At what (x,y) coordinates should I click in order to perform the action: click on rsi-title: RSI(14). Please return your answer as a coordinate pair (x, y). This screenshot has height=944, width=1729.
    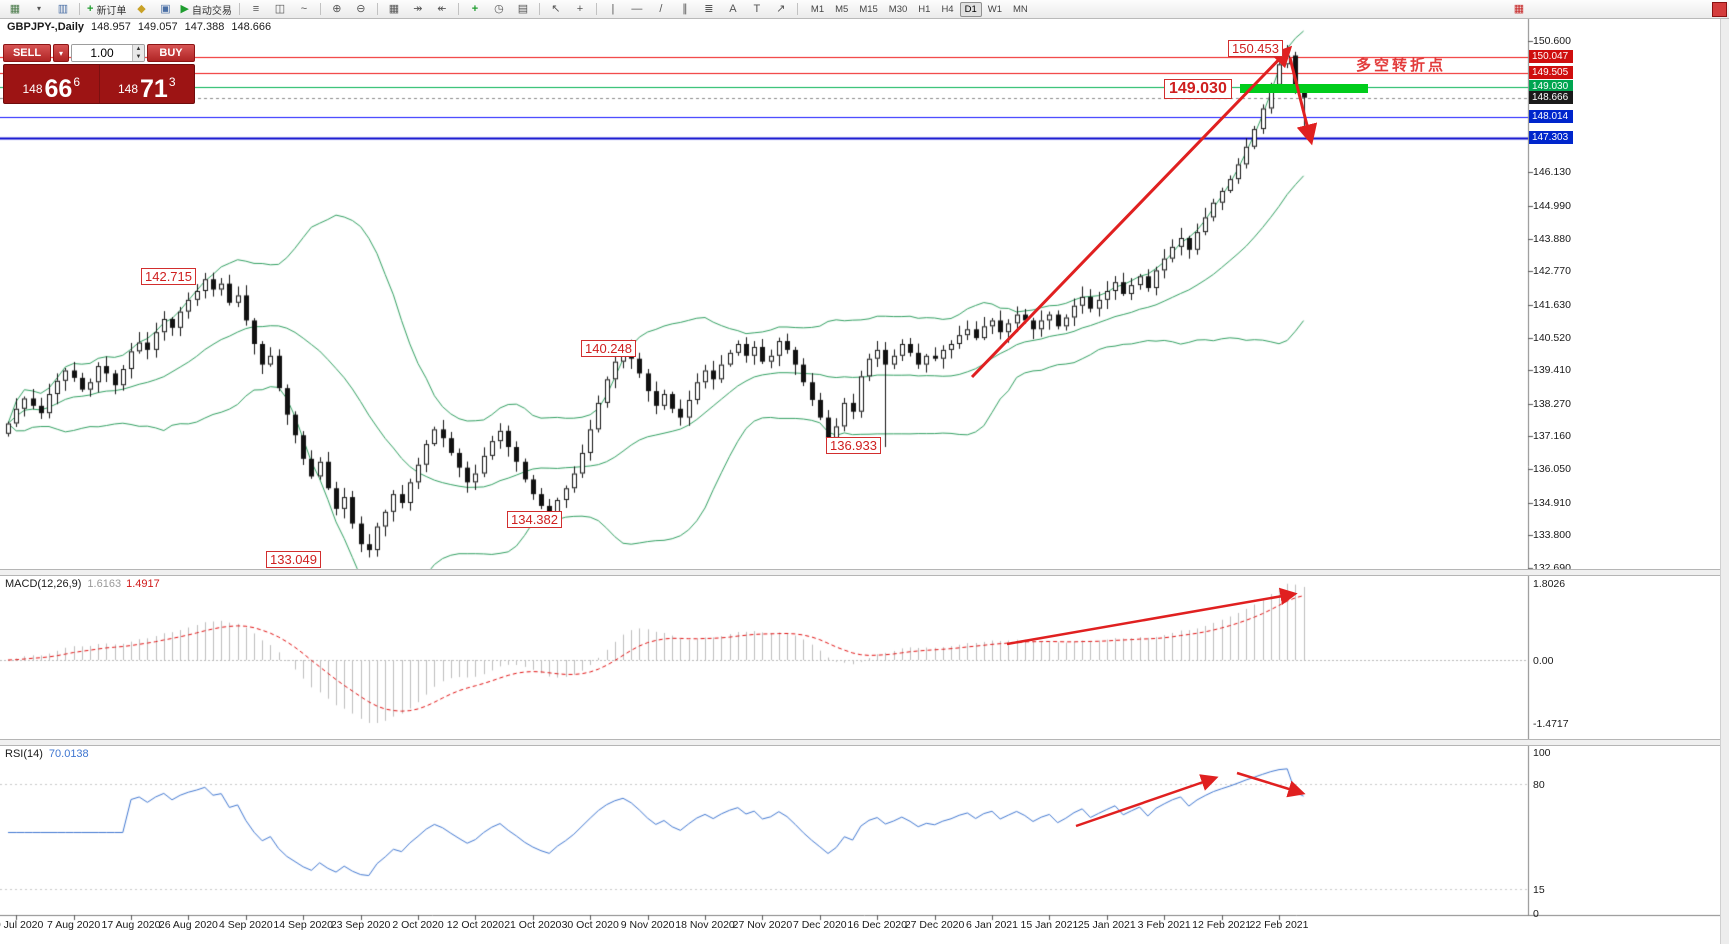
    Looking at the image, I should click on (24, 754).